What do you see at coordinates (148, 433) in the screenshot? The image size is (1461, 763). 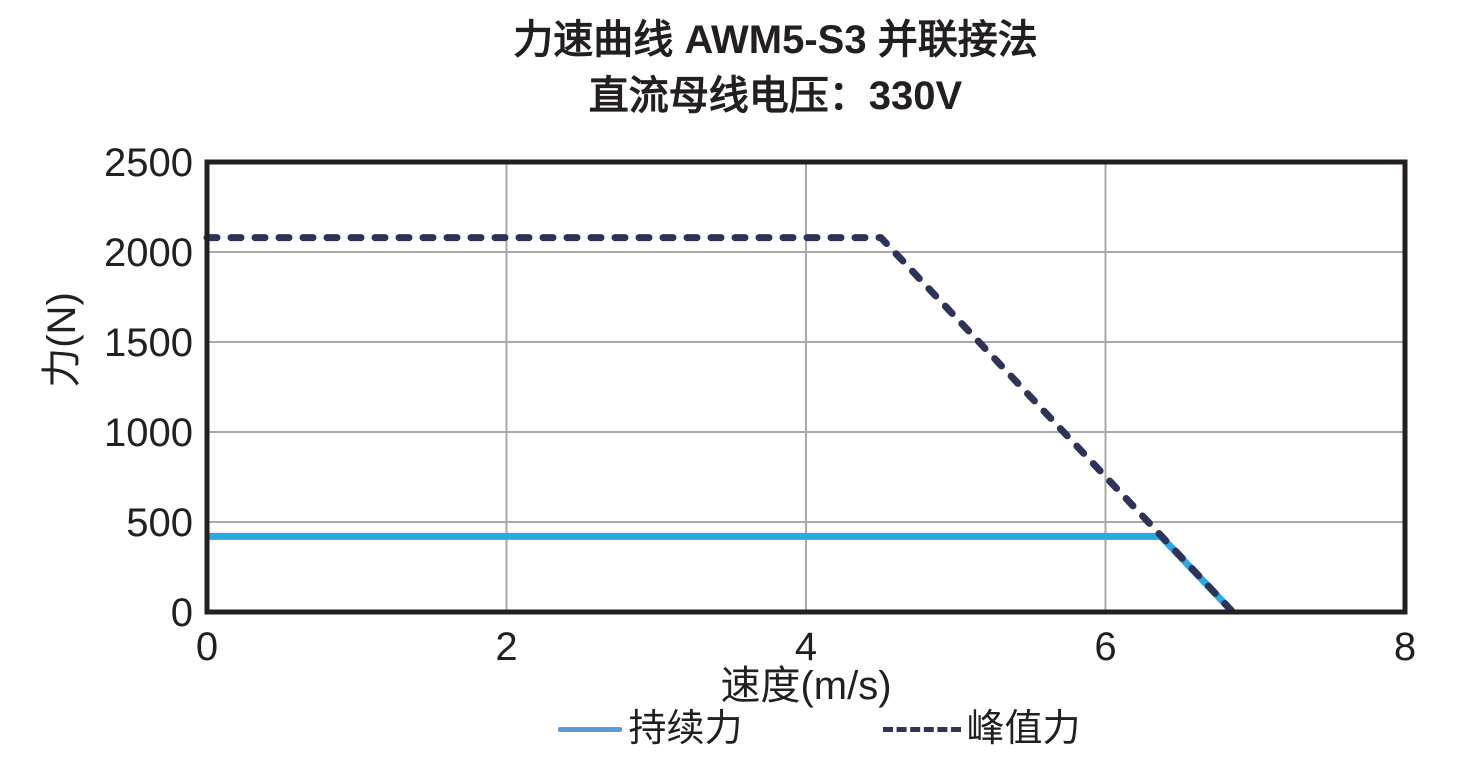 I see `y-tick-label: 1000` at bounding box center [148, 433].